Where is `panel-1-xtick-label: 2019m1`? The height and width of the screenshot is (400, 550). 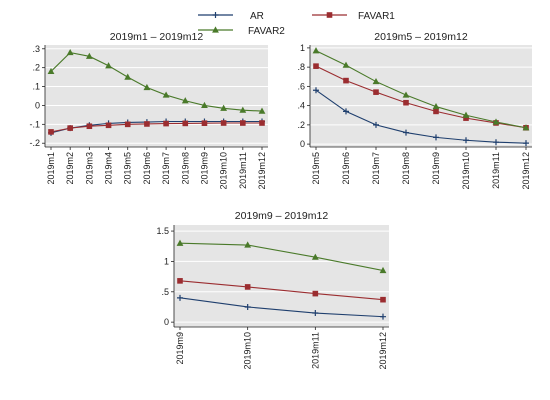
panel-1-xtick-label: 2019m1 is located at coordinates (51, 168).